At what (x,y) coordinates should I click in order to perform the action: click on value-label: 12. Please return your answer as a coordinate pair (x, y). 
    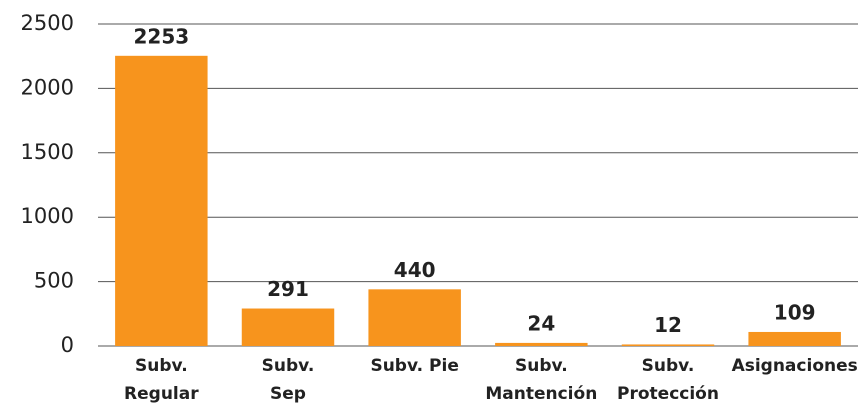
    Looking at the image, I should click on (668, 325).